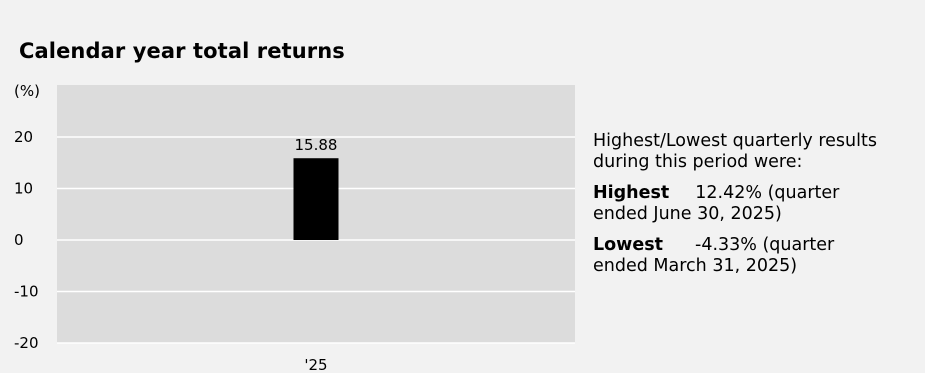  What do you see at coordinates (316, 199) in the screenshot?
I see `bar` at bounding box center [316, 199].